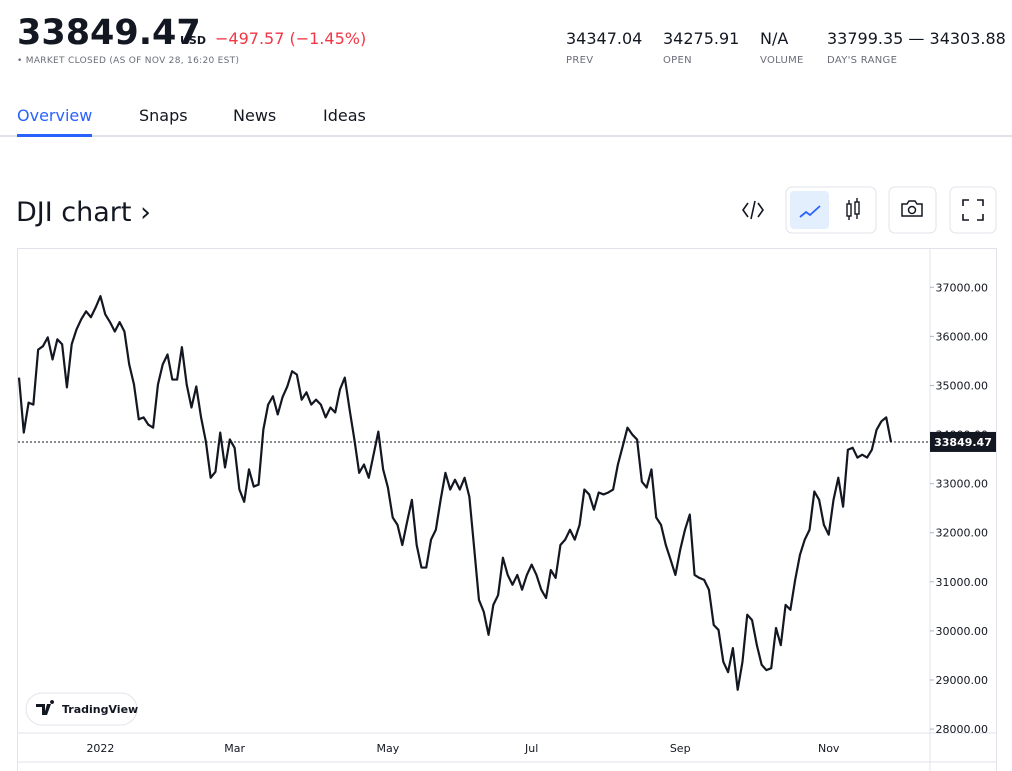 Image resolution: width=1012 pixels, height=771 pixels. I want to click on tab: News, so click(254, 115).